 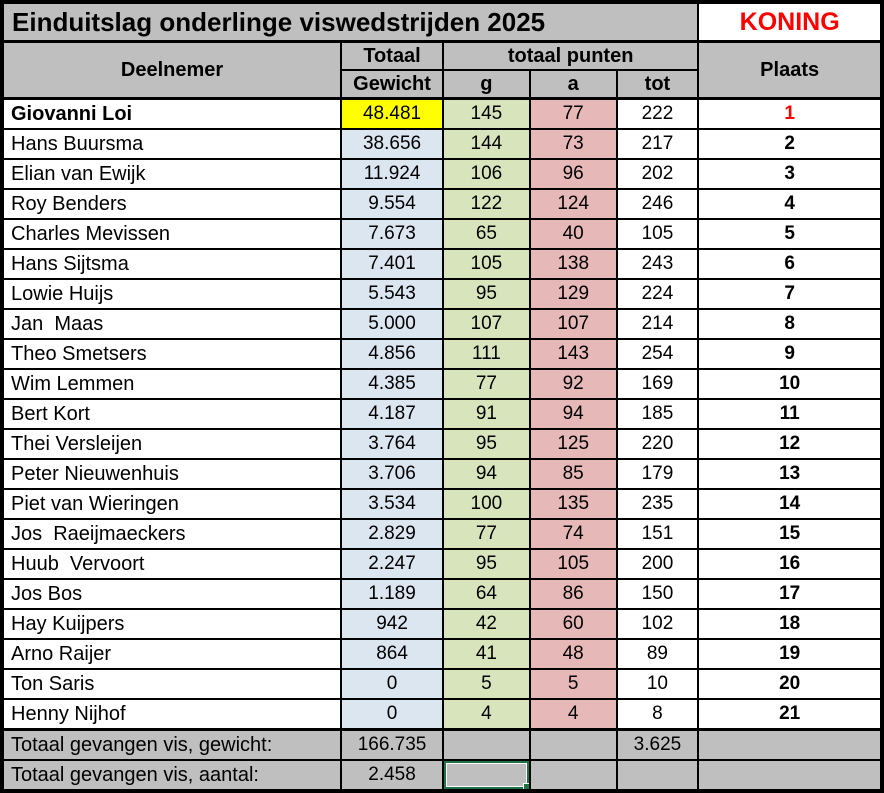 What do you see at coordinates (573, 113) in the screenshot?
I see `a-points-cell: 77` at bounding box center [573, 113].